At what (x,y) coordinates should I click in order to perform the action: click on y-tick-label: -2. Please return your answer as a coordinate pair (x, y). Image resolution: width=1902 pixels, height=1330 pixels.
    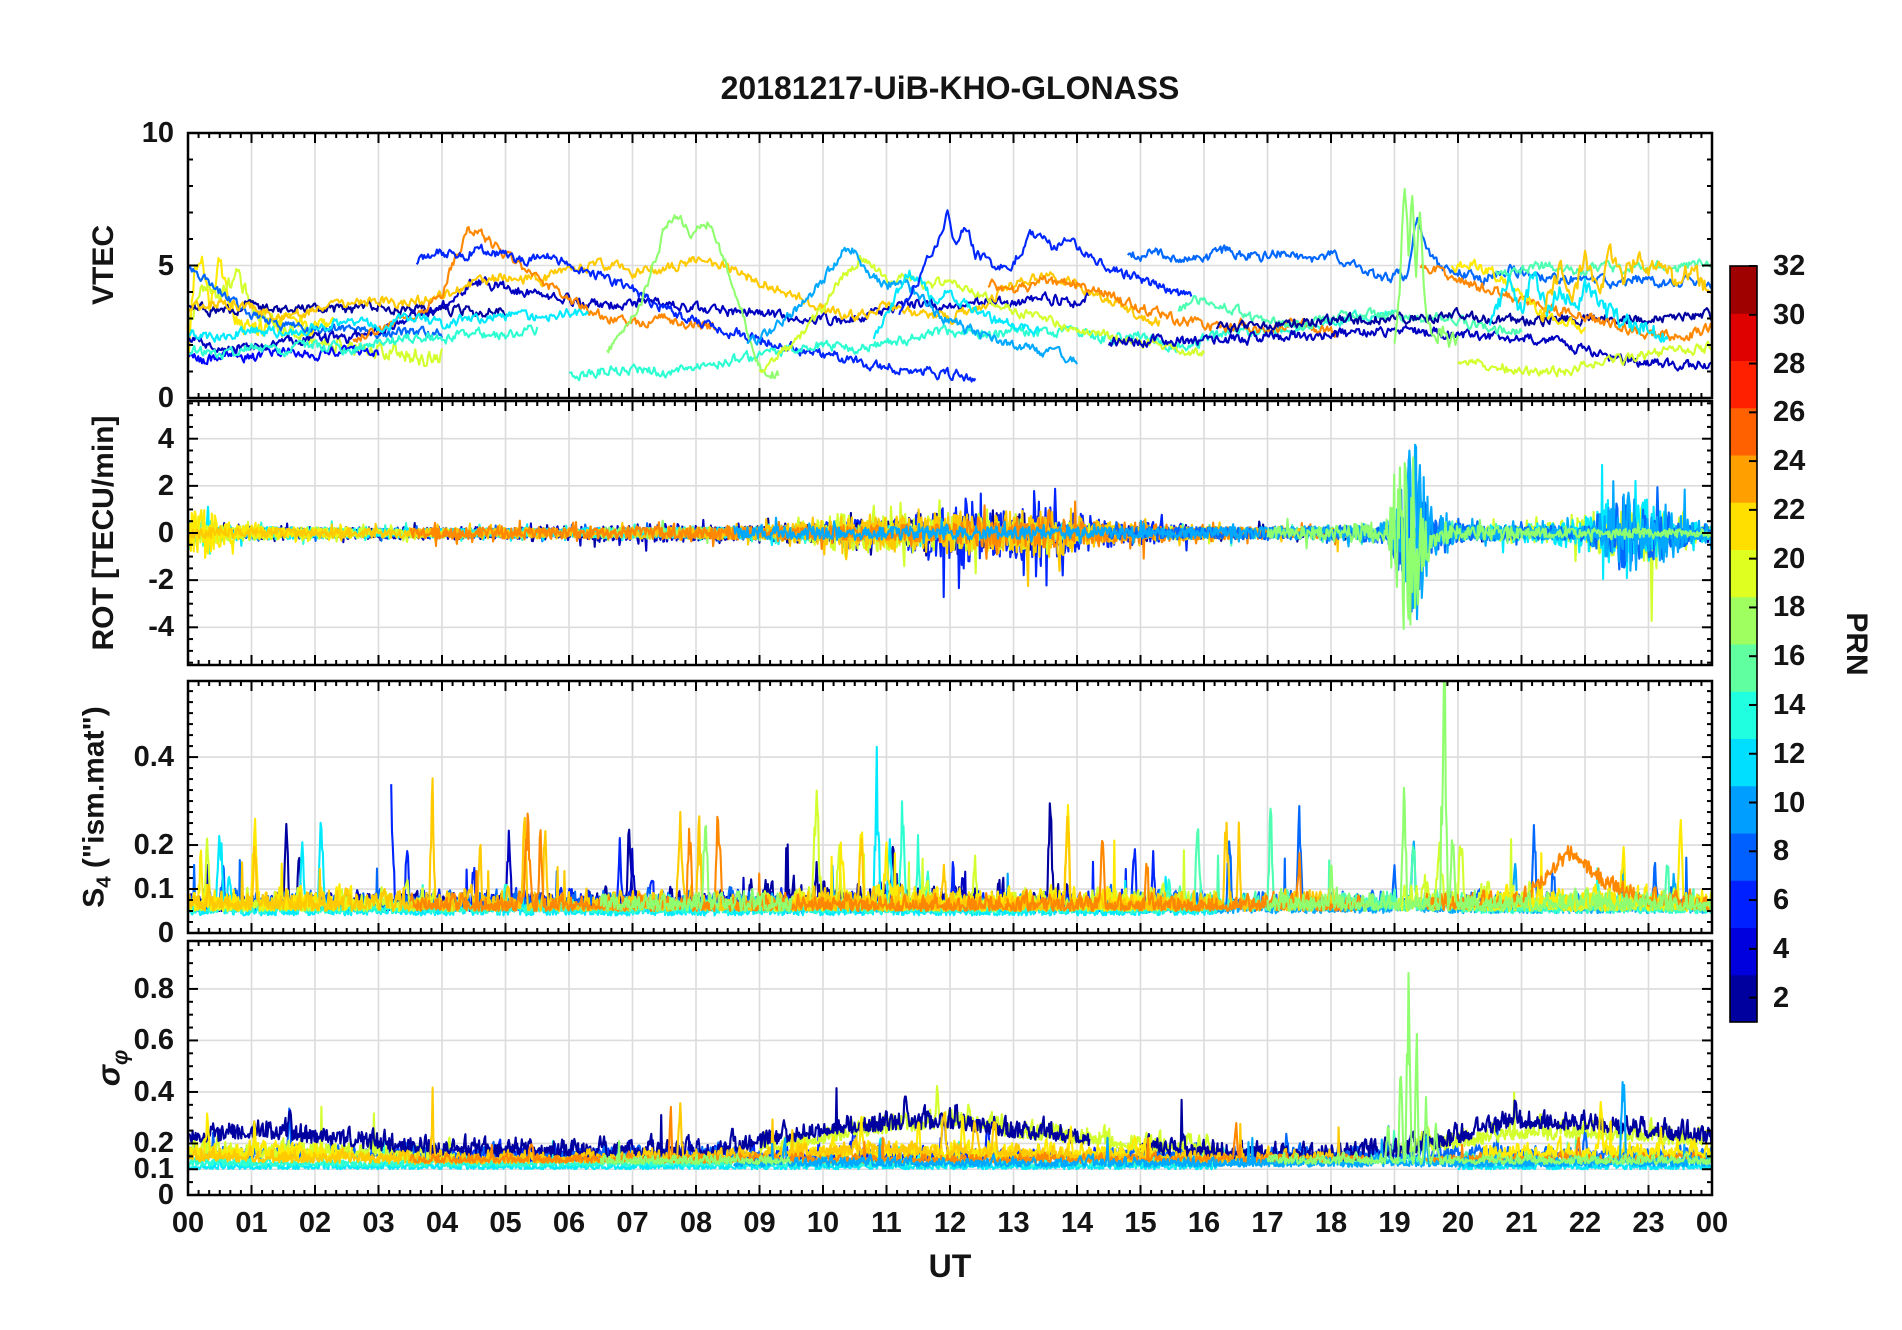
    Looking at the image, I should click on (161, 580).